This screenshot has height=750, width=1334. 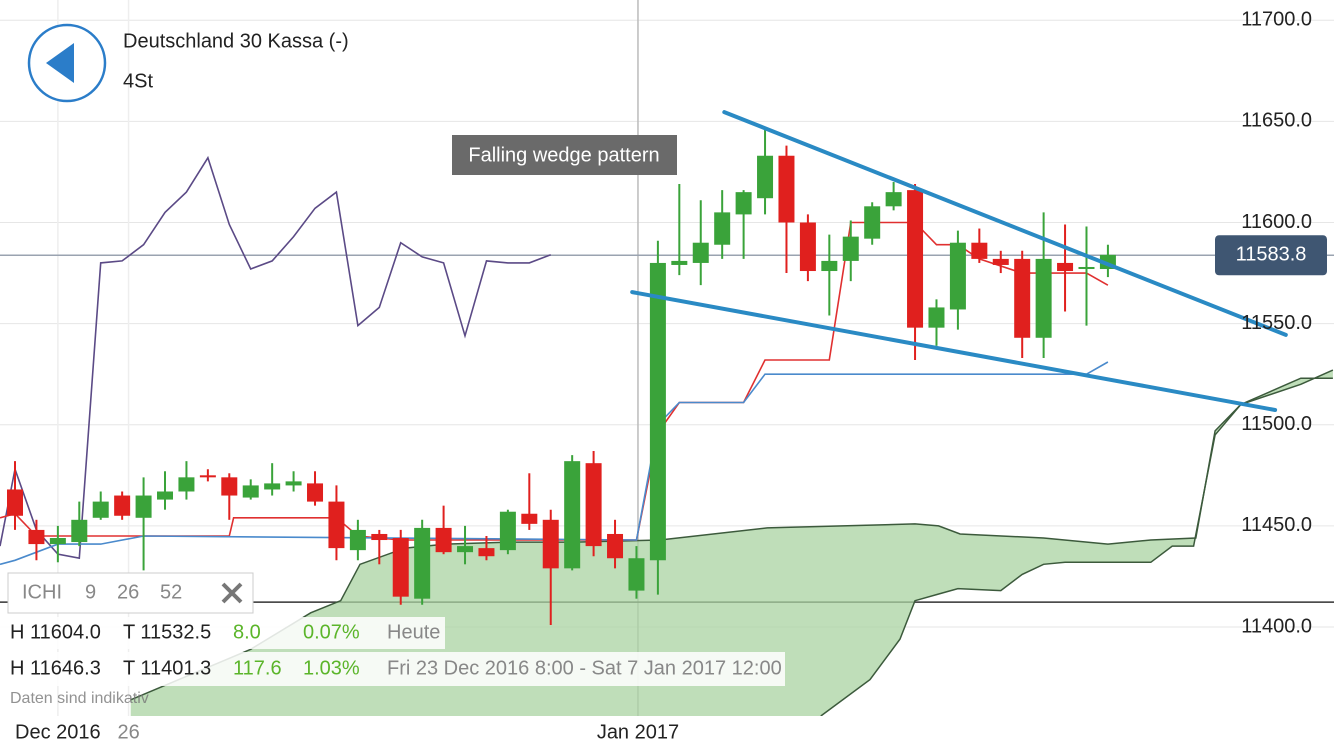 What do you see at coordinates (236, 41) in the screenshot?
I see `instrument-title: Deutschland 30 Kassa (-)` at bounding box center [236, 41].